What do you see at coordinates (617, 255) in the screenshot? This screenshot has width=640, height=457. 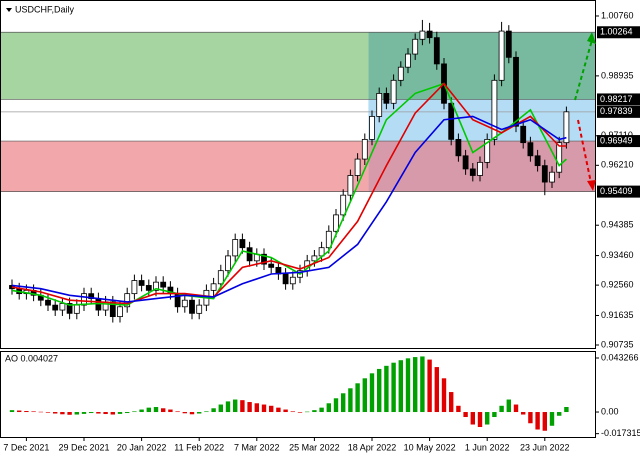 I see `y-tick-label: 0.93460` at bounding box center [617, 255].